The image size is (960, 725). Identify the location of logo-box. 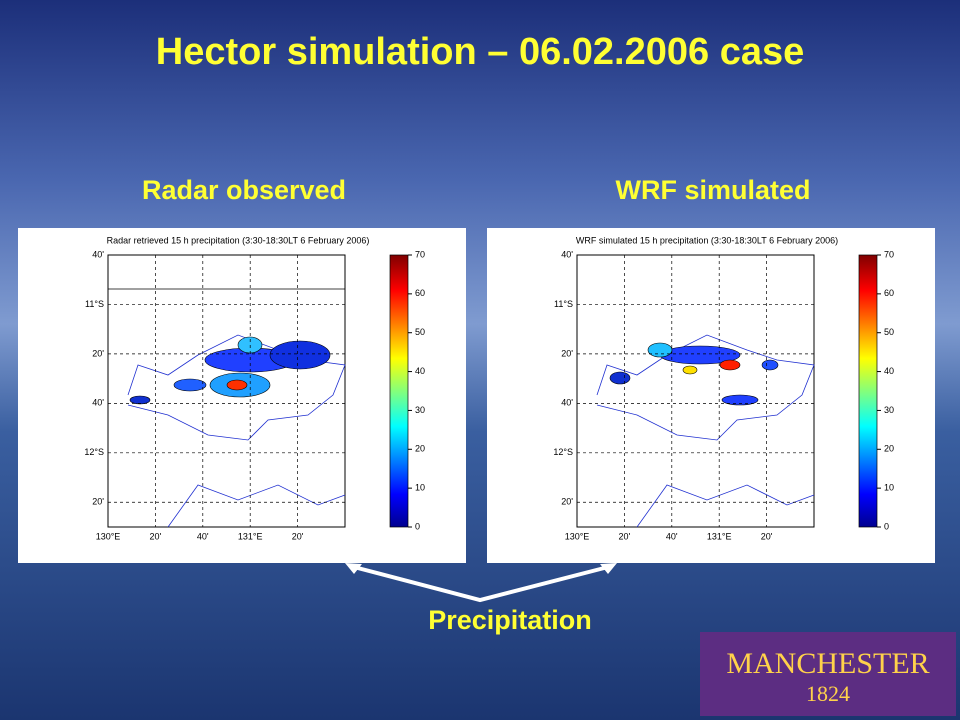
(828, 674).